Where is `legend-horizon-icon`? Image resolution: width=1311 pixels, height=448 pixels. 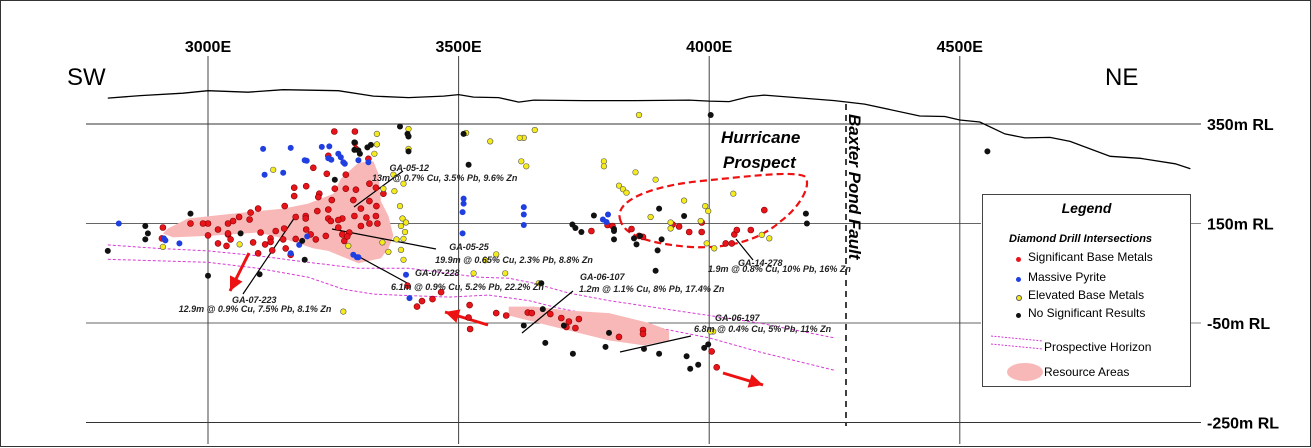
legend-horizon-icon is located at coordinates (1017, 342).